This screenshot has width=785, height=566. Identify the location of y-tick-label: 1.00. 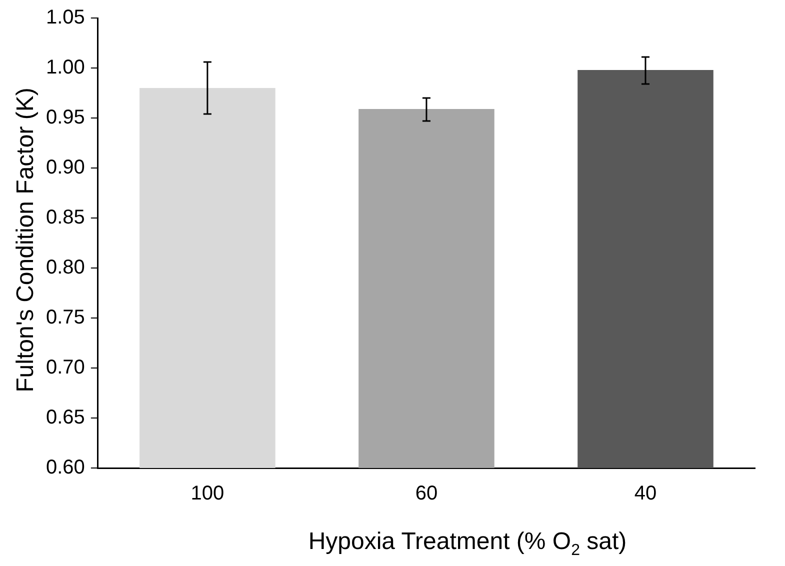
(65, 67).